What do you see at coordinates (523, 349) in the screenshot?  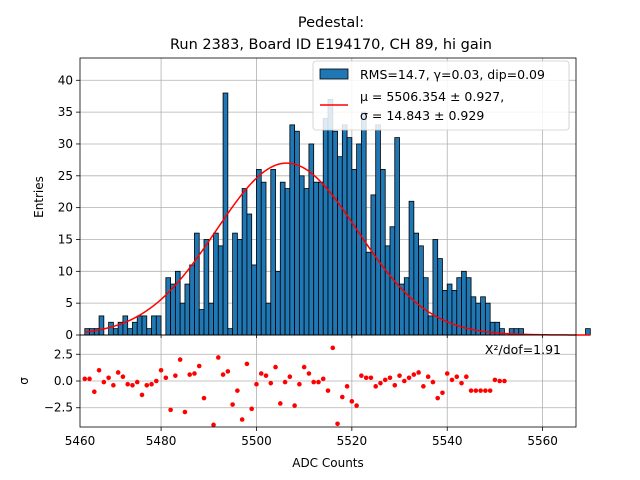 I see `chi2-label: X²/dof=1.91` at bounding box center [523, 349].